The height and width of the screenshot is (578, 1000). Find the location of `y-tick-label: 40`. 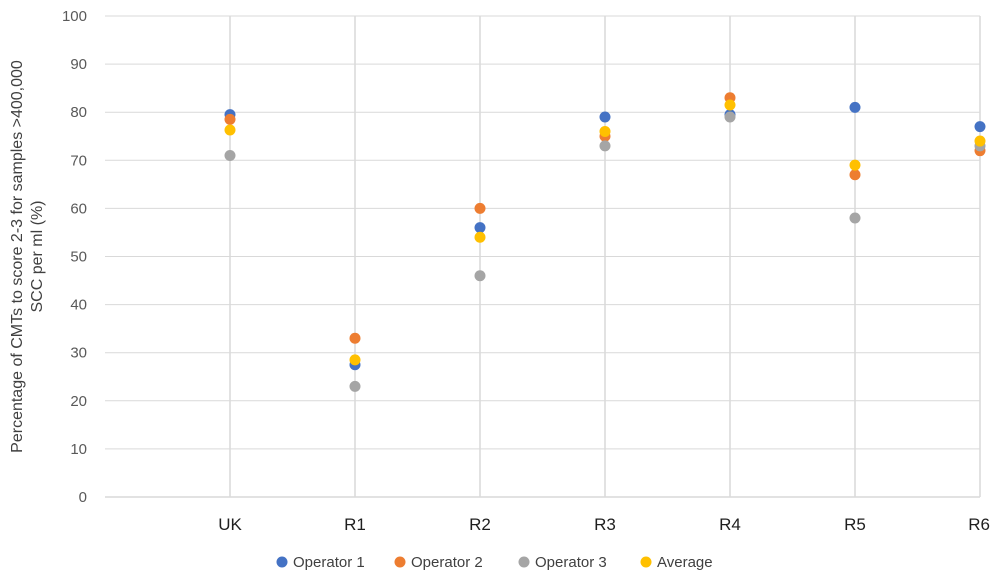

y-tick-label: 40 is located at coordinates (78, 305).